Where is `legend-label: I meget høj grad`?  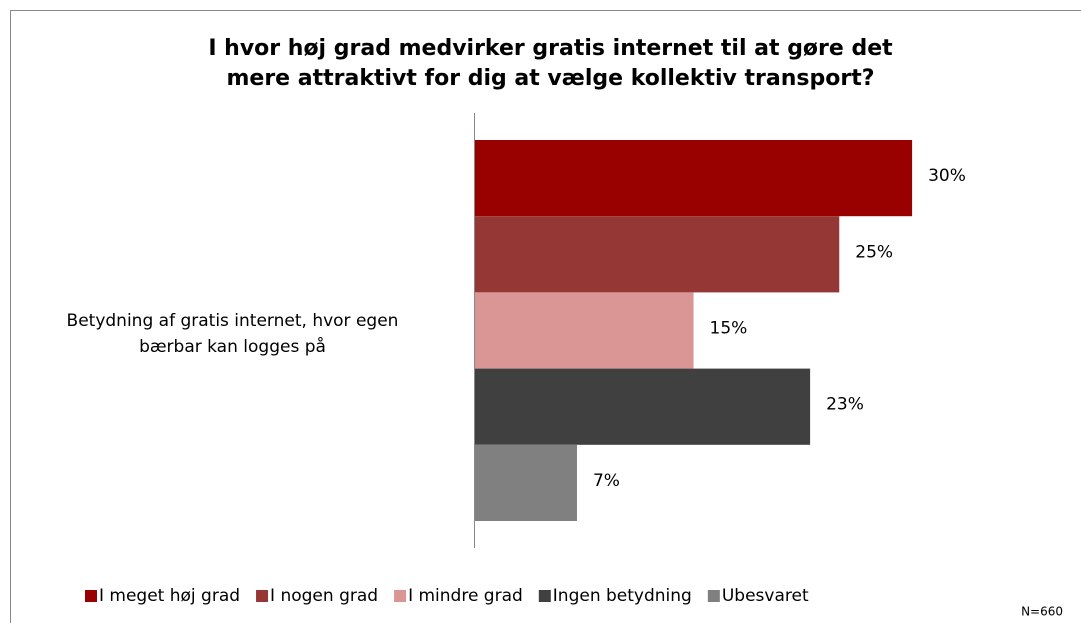 legend-label: I meget høj grad is located at coordinates (169, 596).